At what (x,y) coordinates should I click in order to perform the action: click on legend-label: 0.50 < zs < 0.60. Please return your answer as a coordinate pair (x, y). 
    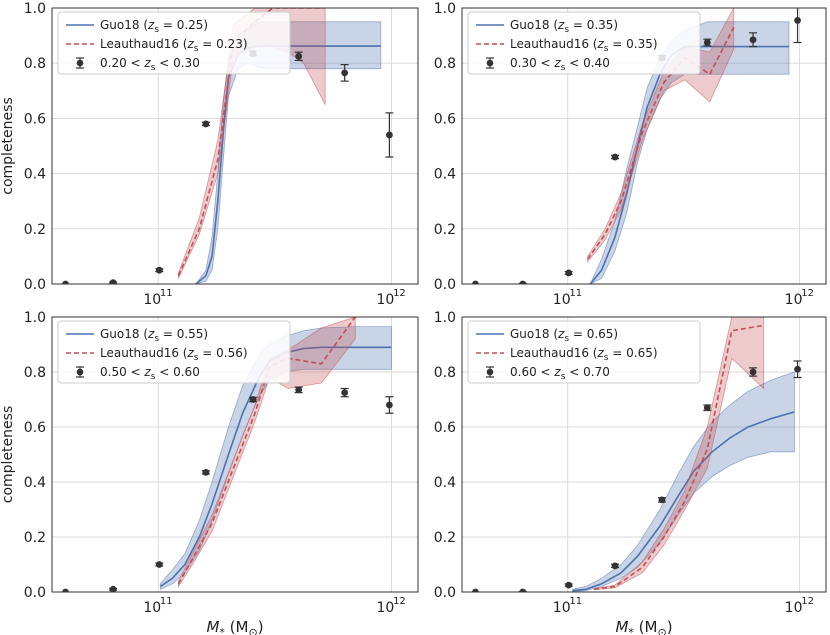
    Looking at the image, I should click on (150, 373).